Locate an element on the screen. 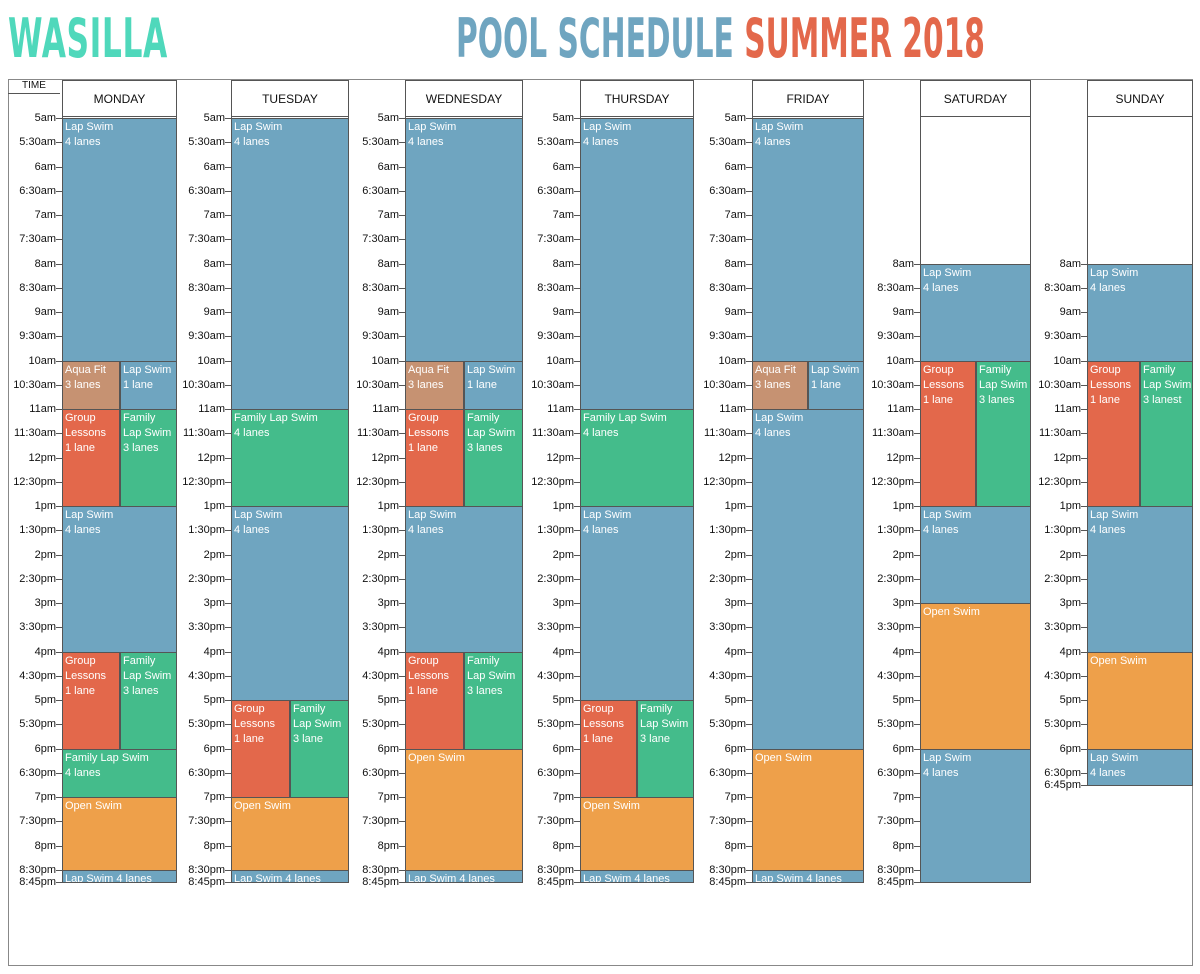  time-label: 12:30pm is located at coordinates (724, 481).